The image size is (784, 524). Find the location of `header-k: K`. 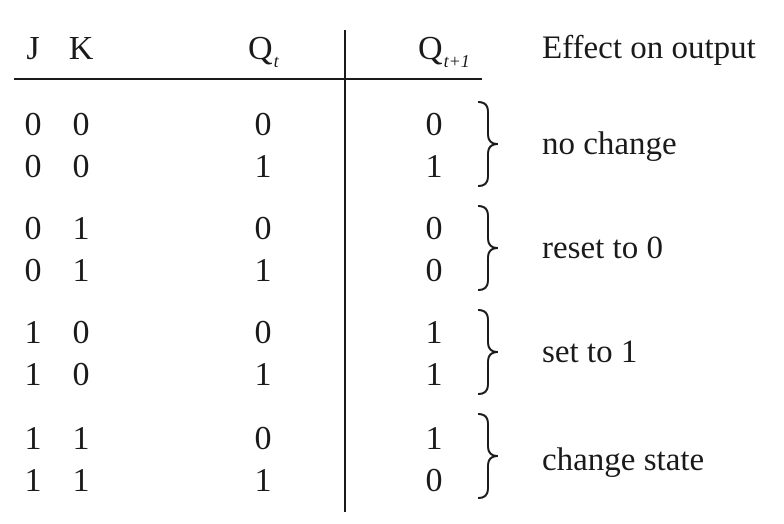

header-k: K is located at coordinates (81, 48).